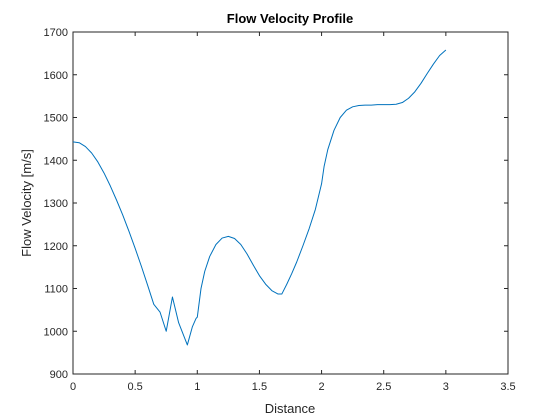 The height and width of the screenshot is (420, 560). What do you see at coordinates (56, 290) in the screenshot?
I see `y-tick-label: 1100` at bounding box center [56, 290].